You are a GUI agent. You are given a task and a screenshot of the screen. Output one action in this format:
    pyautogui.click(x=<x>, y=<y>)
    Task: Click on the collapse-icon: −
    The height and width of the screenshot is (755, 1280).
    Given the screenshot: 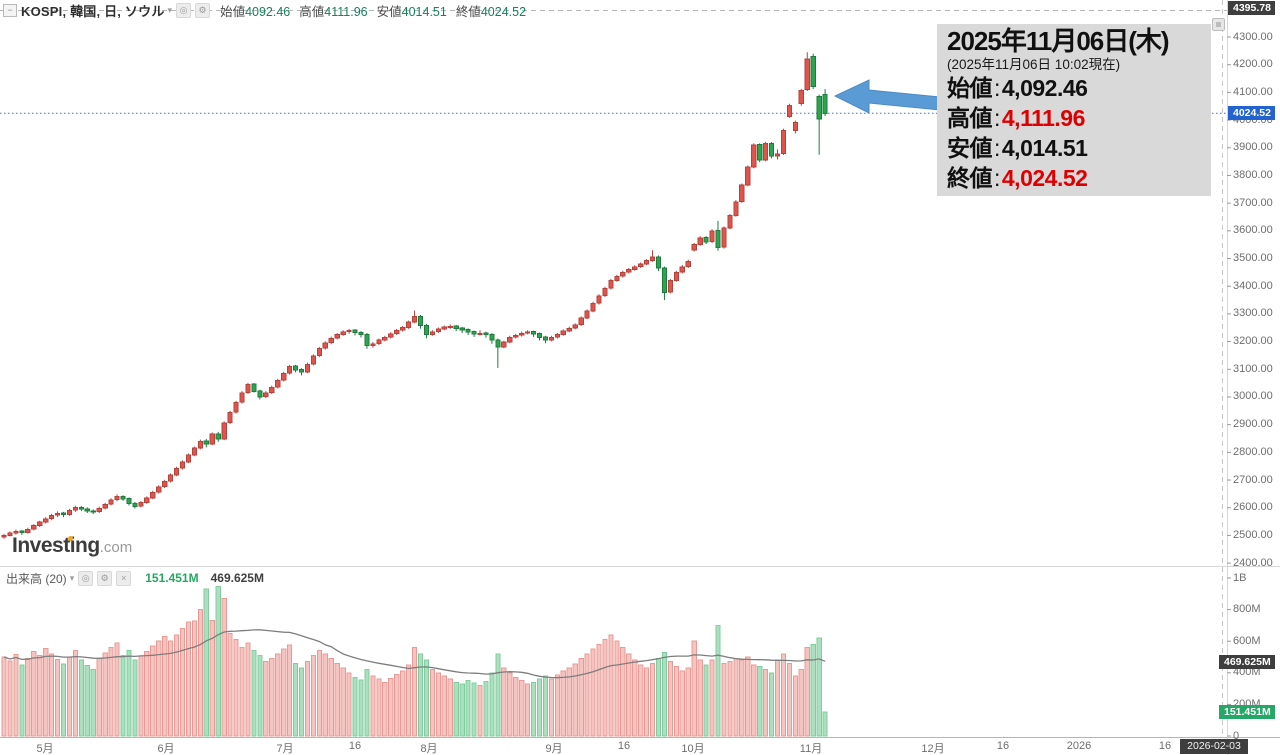 What is the action you would take?
    pyautogui.click(x=10, y=10)
    